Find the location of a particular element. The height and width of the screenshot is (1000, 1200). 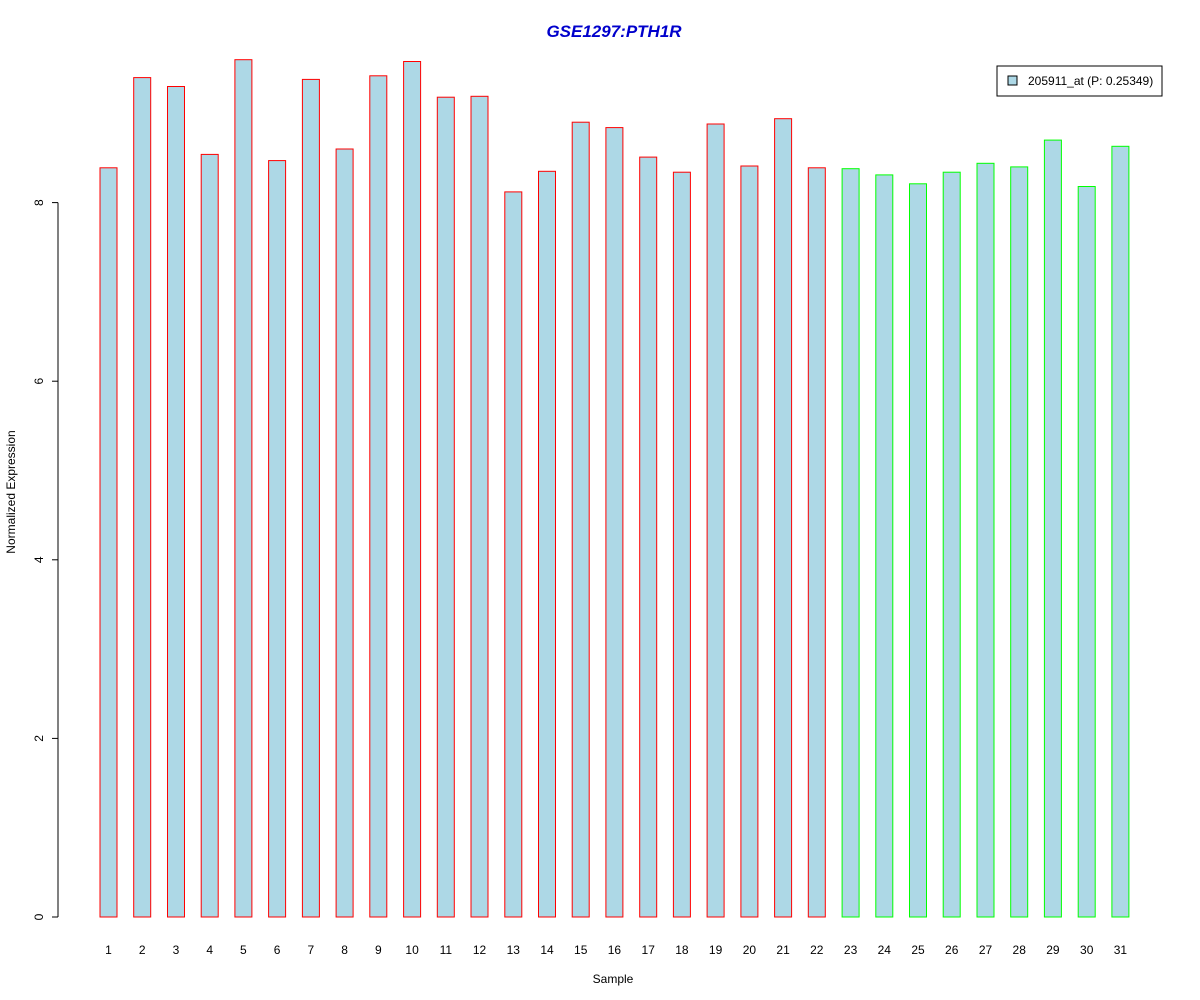

x-tick-label: 12 is located at coordinates (480, 950).